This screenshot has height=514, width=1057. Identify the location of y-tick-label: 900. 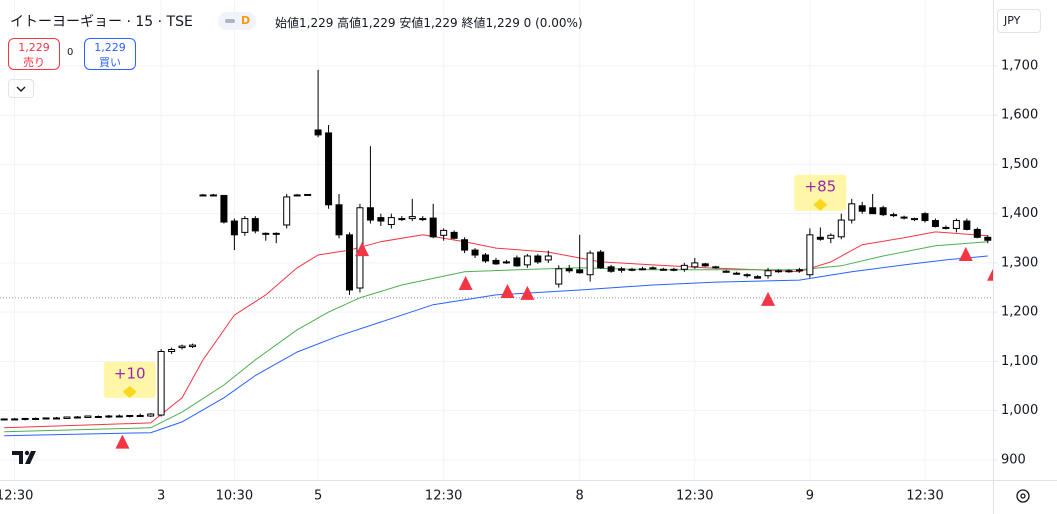
(1013, 459).